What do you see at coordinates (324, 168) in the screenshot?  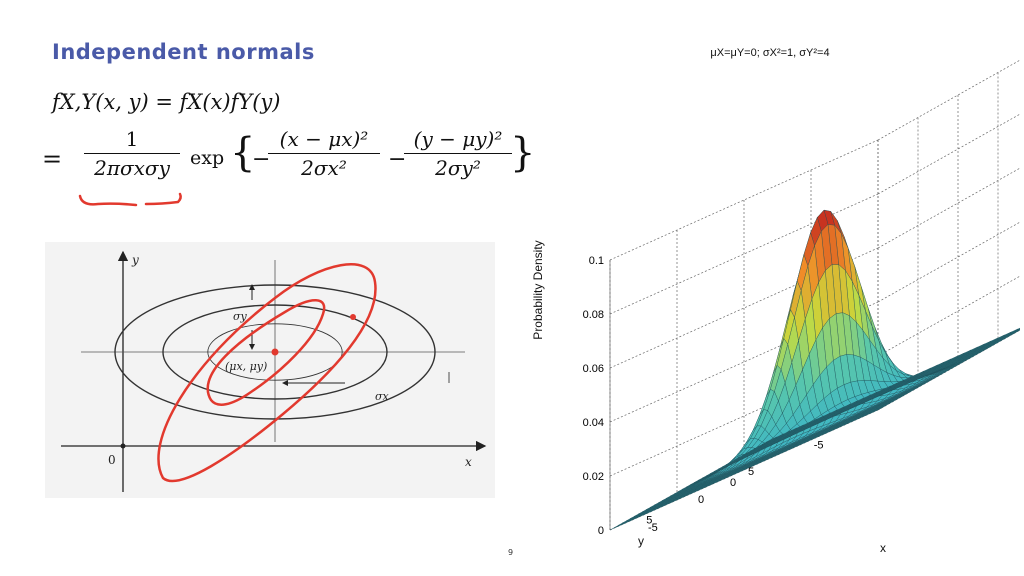 I see `x-term-denominator: 2σx²` at bounding box center [324, 168].